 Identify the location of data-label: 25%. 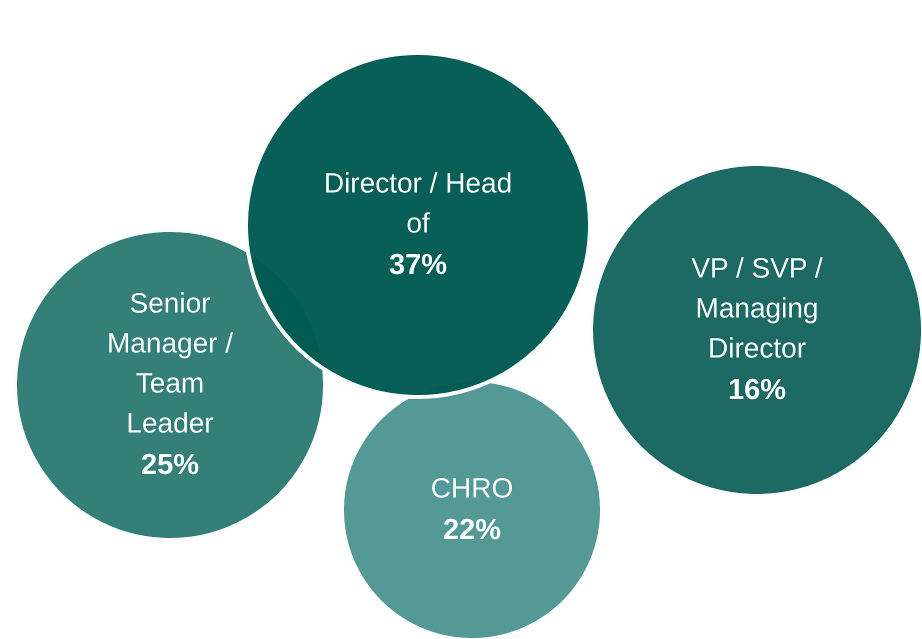
(170, 465).